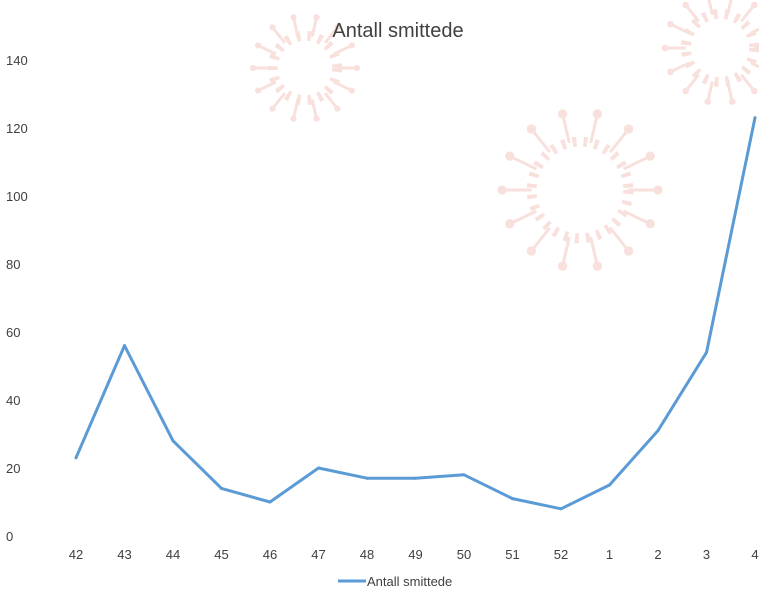 Image resolution: width=759 pixels, height=590 pixels. Describe the element at coordinates (13, 400) in the screenshot. I see `y-tick-label: 40` at that location.